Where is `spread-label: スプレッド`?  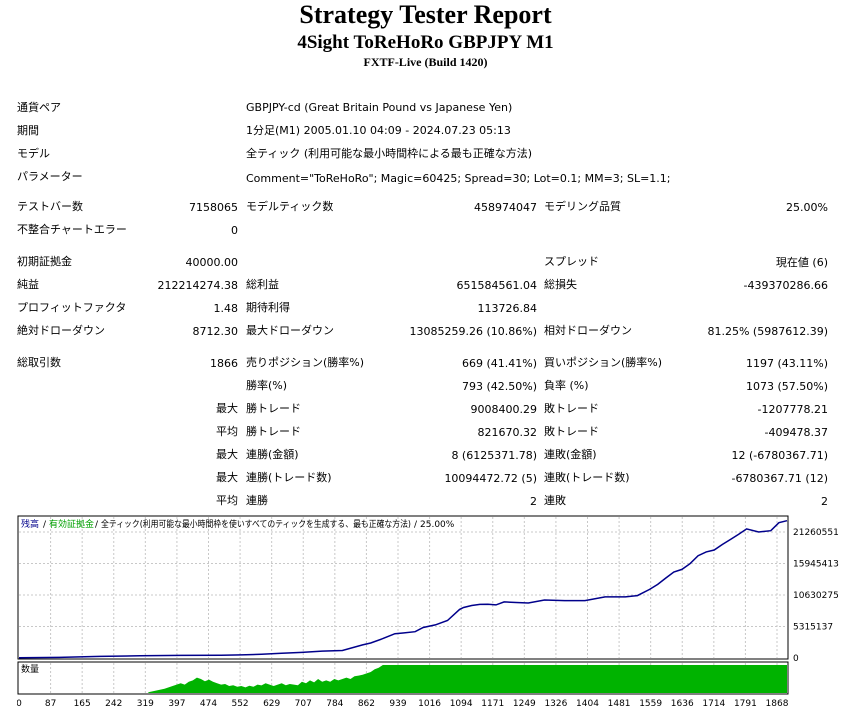 spread-label: スプレッド is located at coordinates (571, 261).